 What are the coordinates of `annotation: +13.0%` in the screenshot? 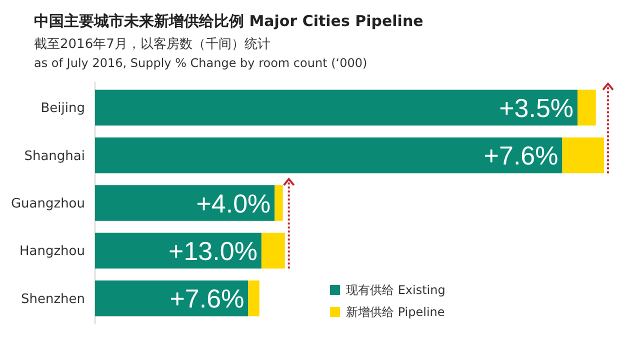 It's located at (213, 251).